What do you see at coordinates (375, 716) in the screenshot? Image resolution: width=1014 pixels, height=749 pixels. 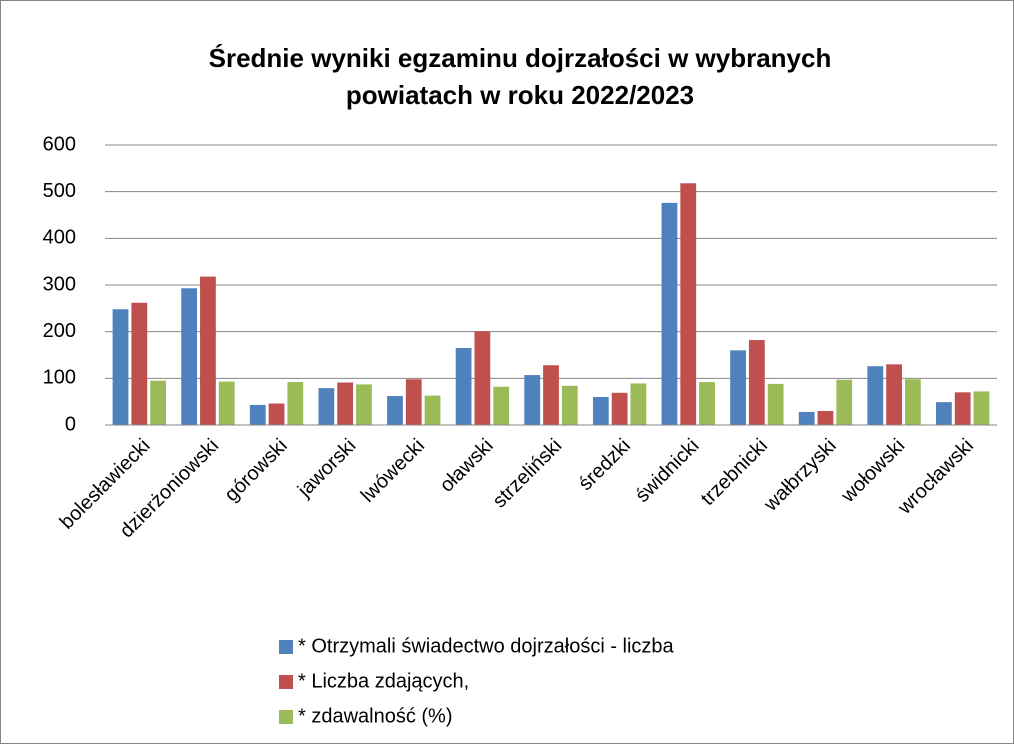 I see `legend-label: * zdawalność (%)` at bounding box center [375, 716].